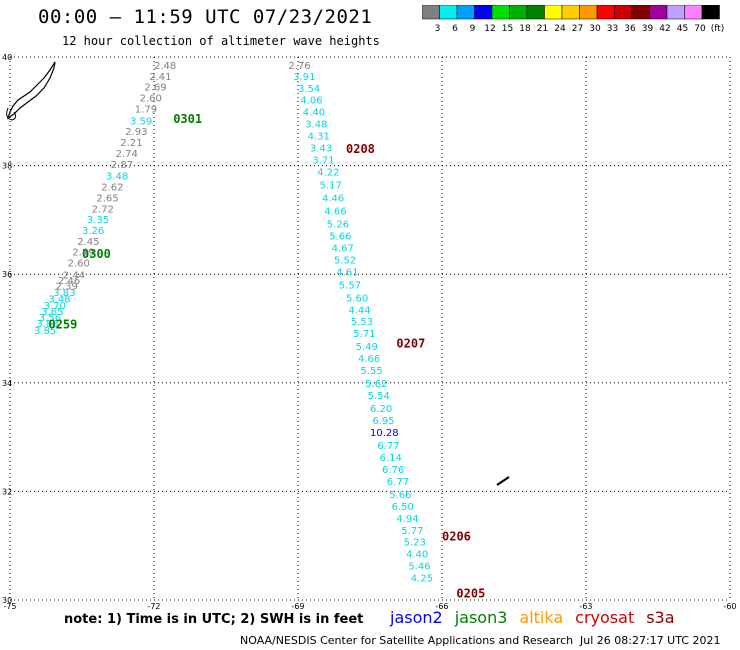  Describe the element at coordinates (79, 264) in the screenshot. I see `wave-height-value: 2.60` at that location.